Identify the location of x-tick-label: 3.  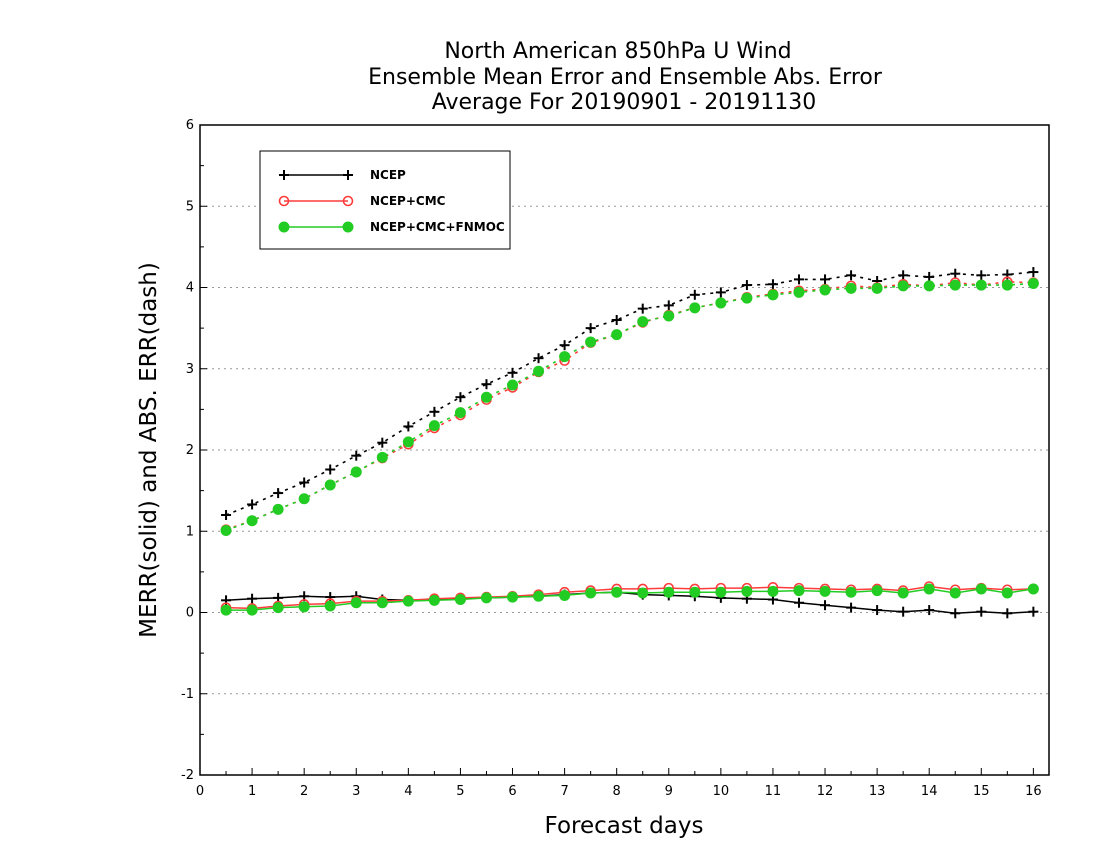
(356, 791).